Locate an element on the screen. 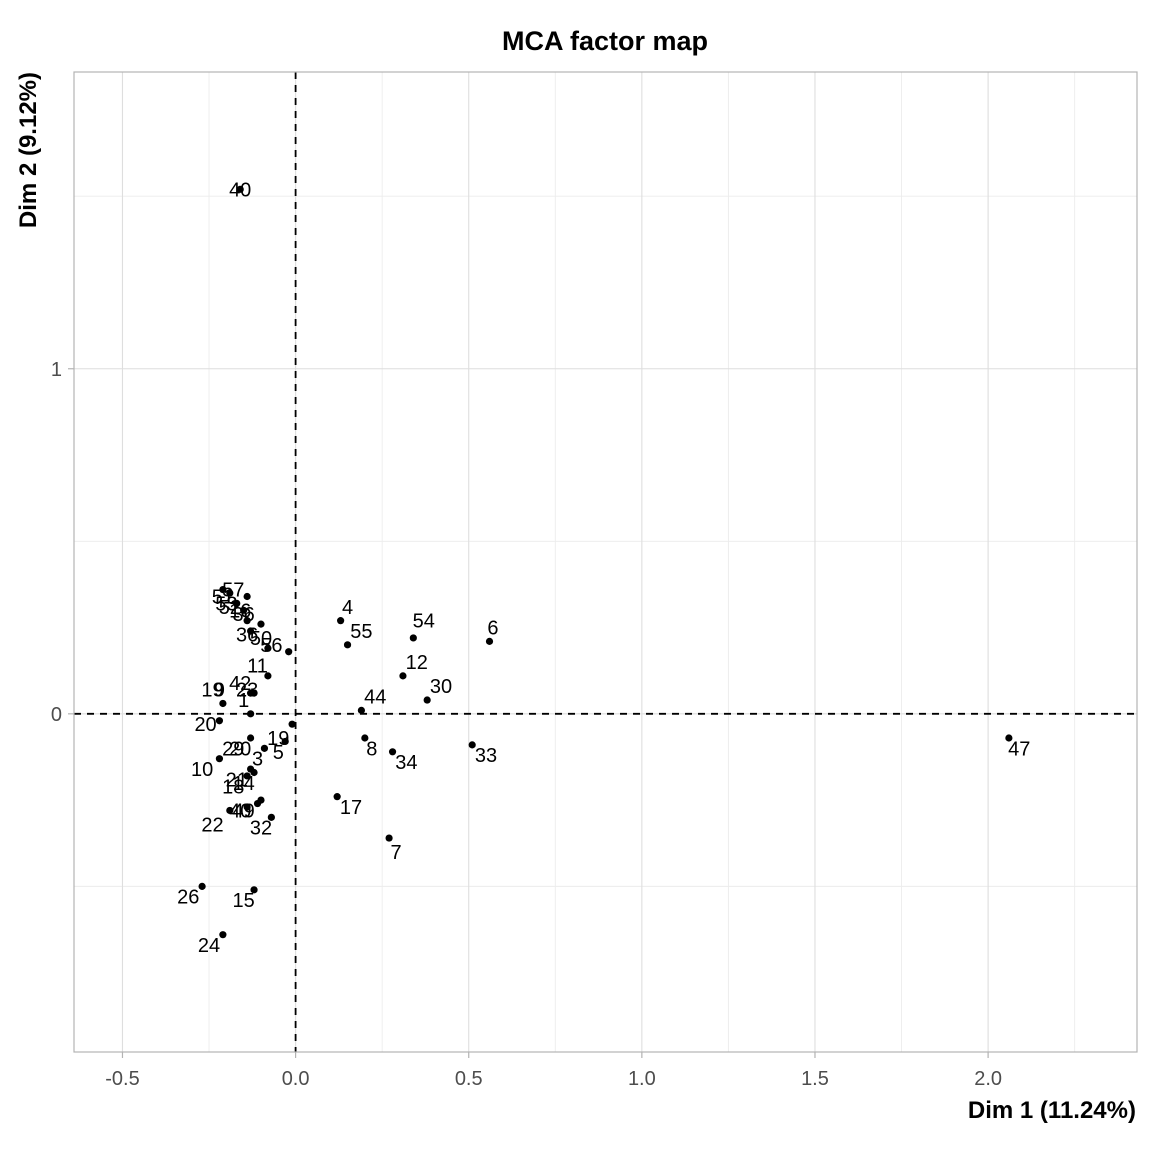 The width and height of the screenshot is (1152, 1152). point-label: 33 is located at coordinates (486, 756).